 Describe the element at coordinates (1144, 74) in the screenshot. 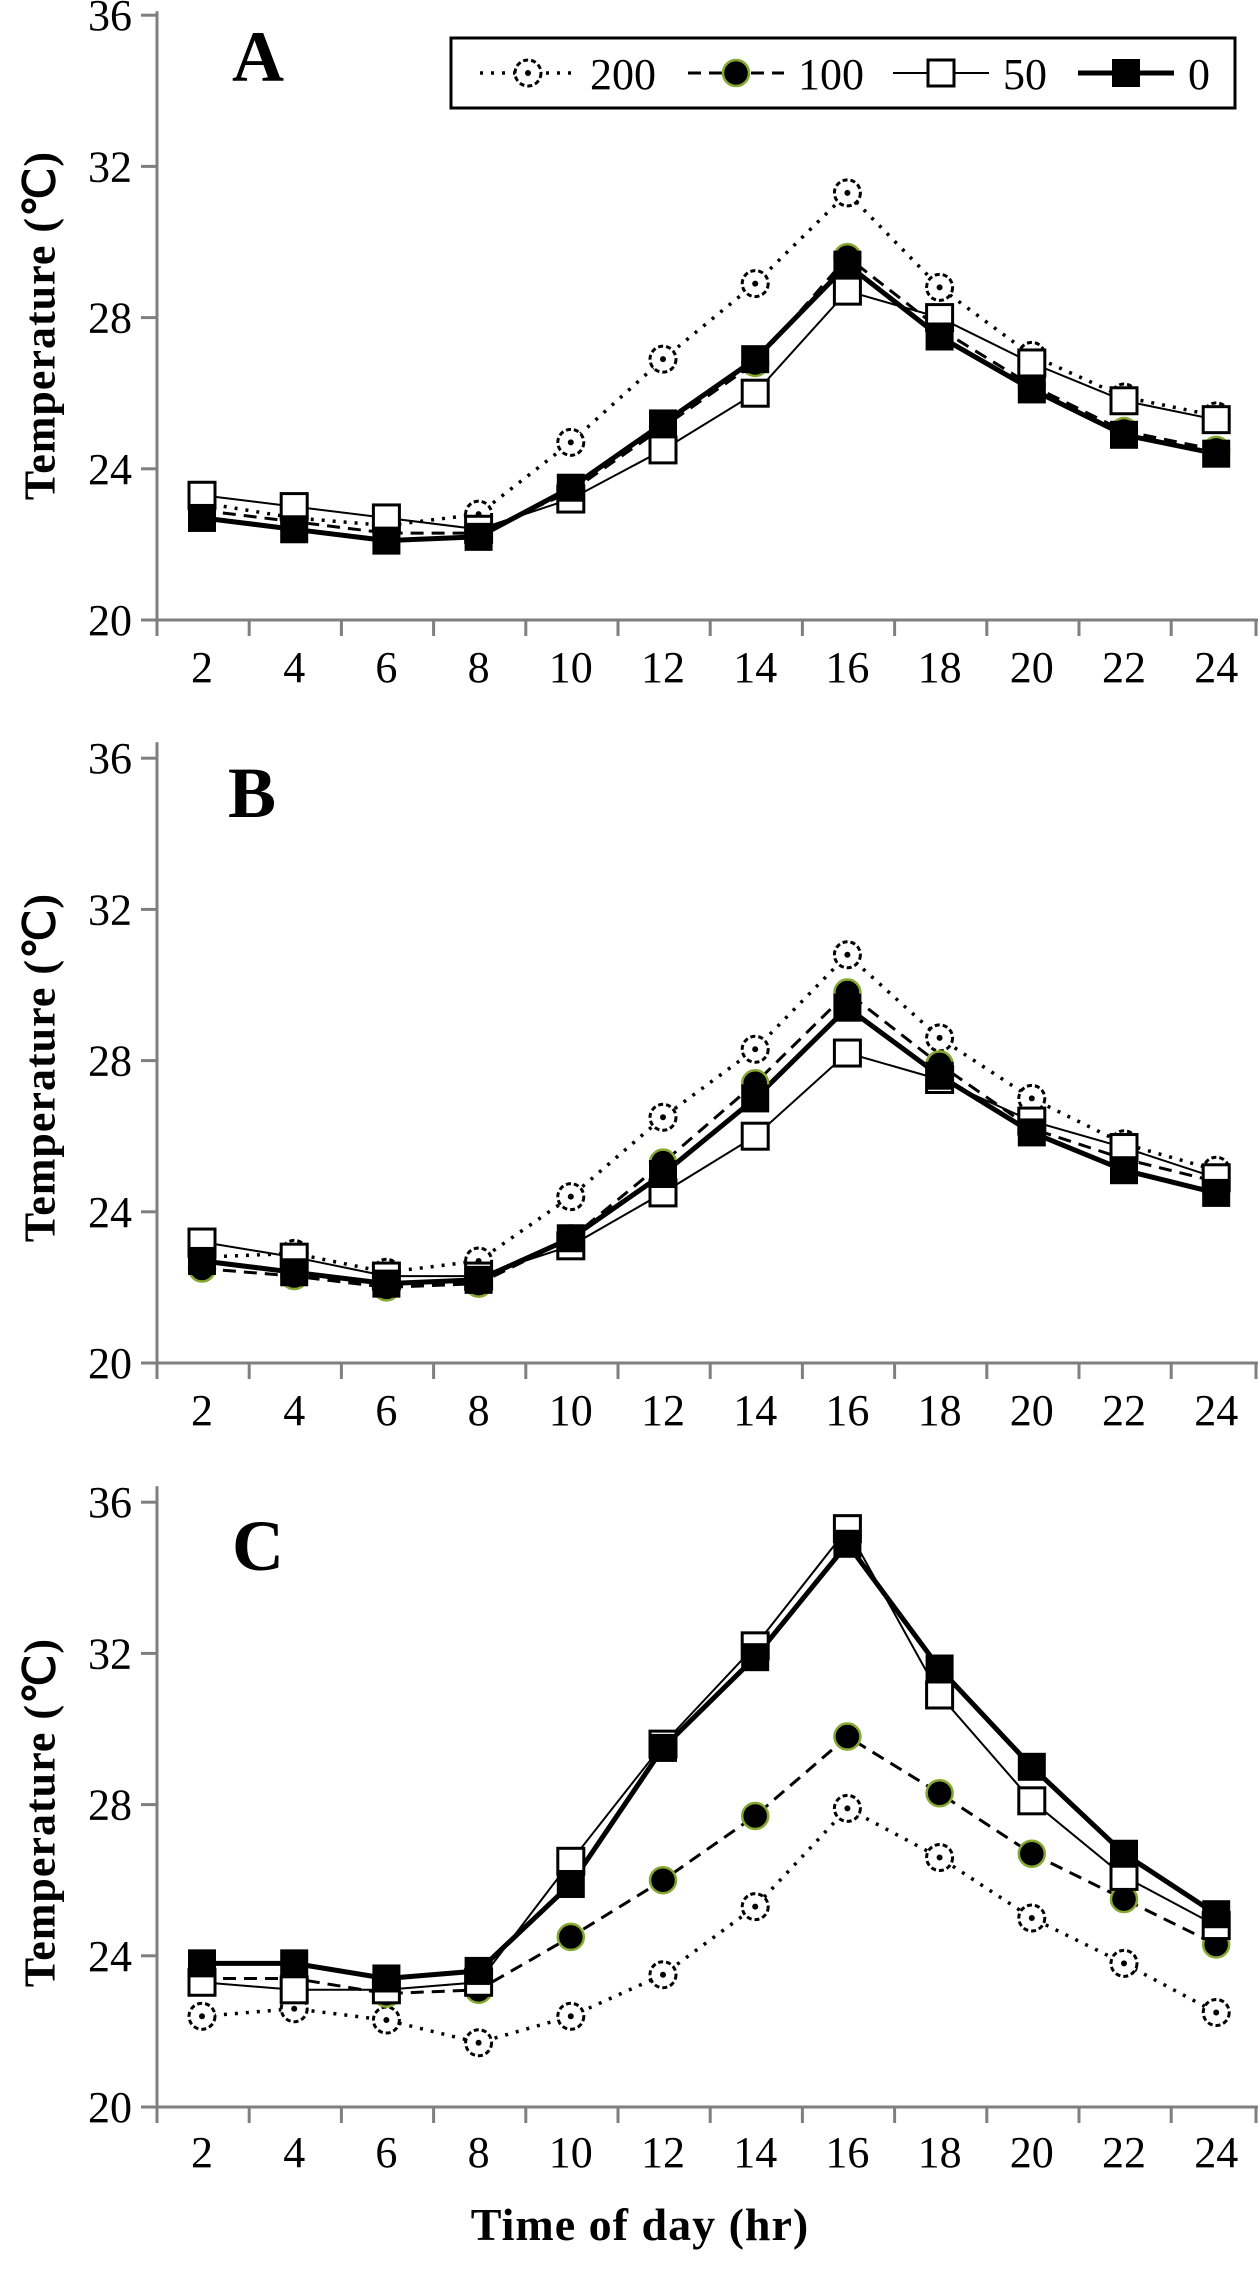

I see `legend-item-0: 0` at that location.